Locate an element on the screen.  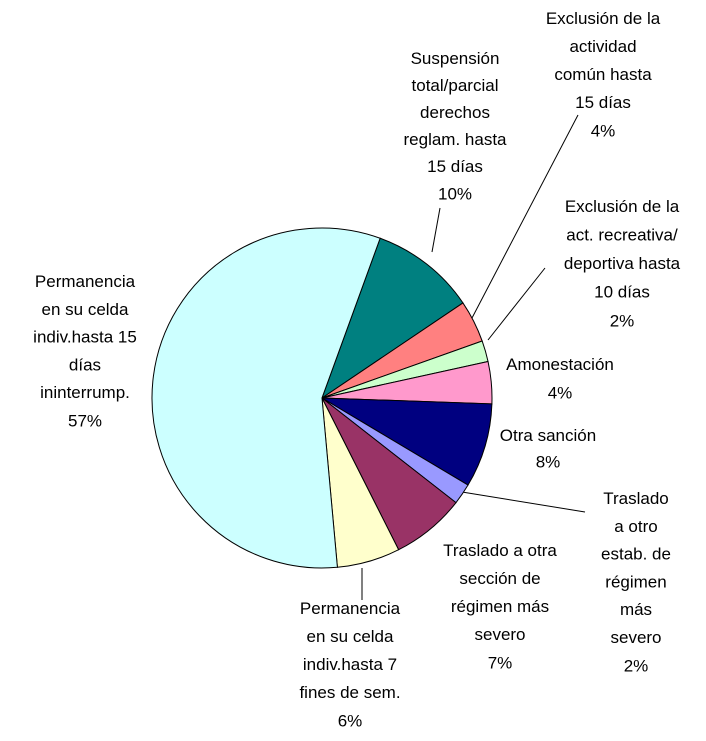
pie-slice is located at coordinates (392, 318).